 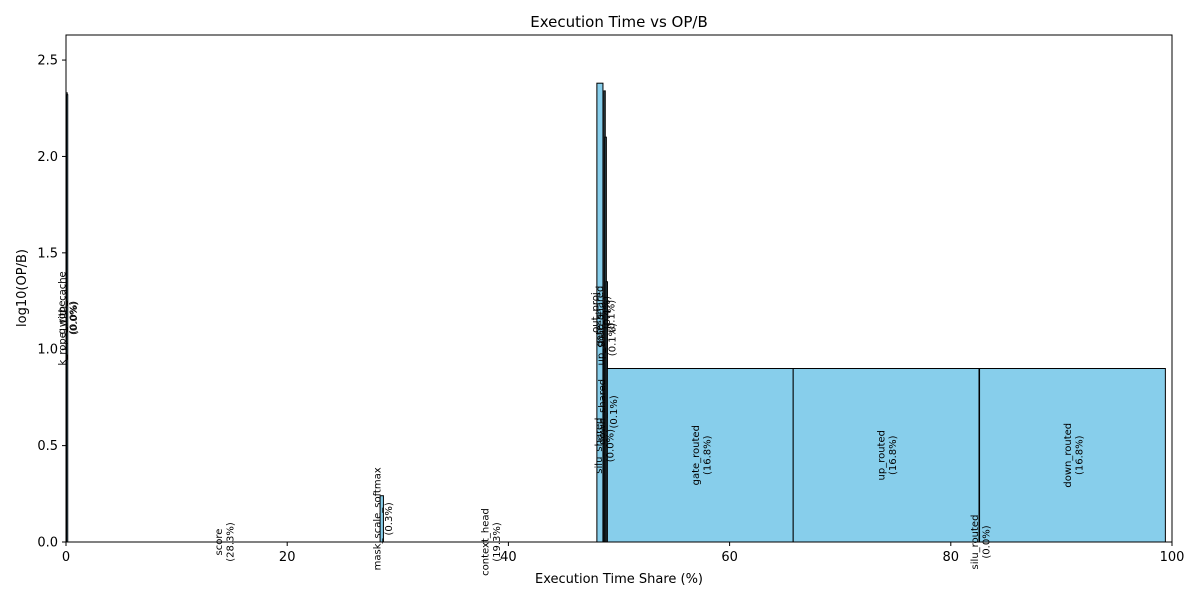 I want to click on x-tick-label: 0, so click(x=66, y=557).